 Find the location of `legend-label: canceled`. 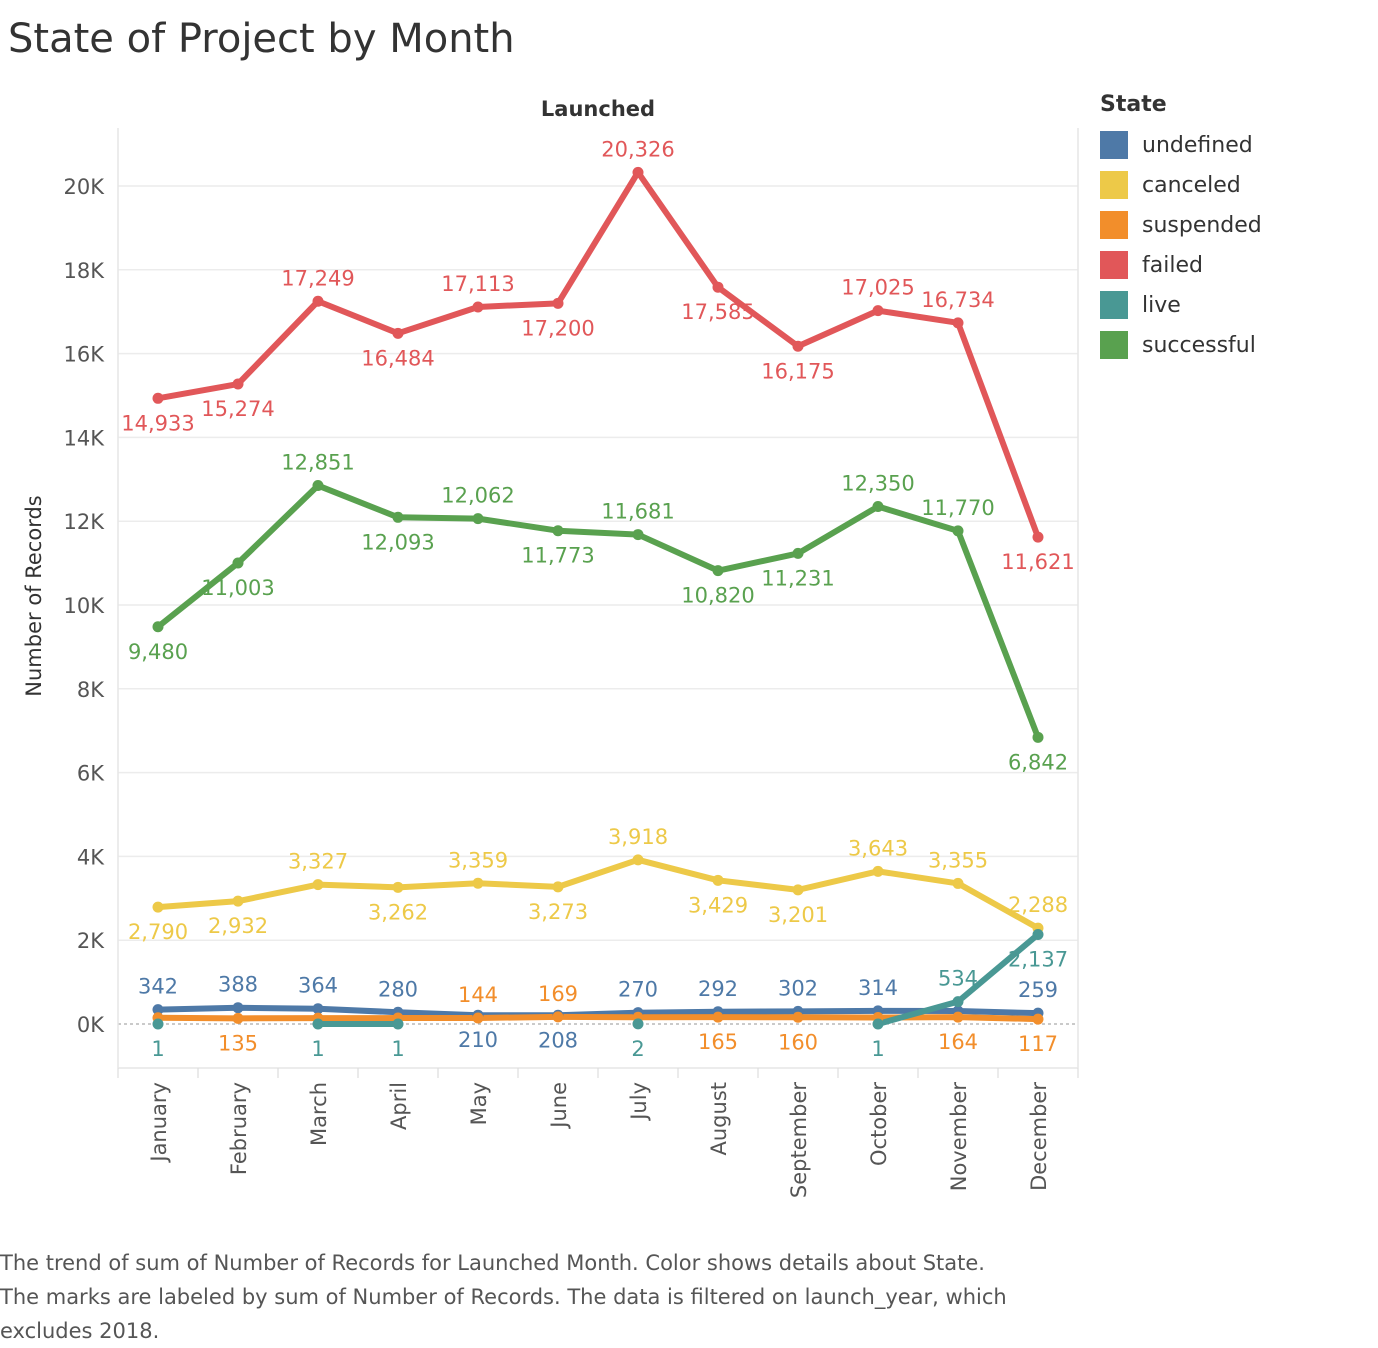

legend-label: canceled is located at coordinates (1191, 185).